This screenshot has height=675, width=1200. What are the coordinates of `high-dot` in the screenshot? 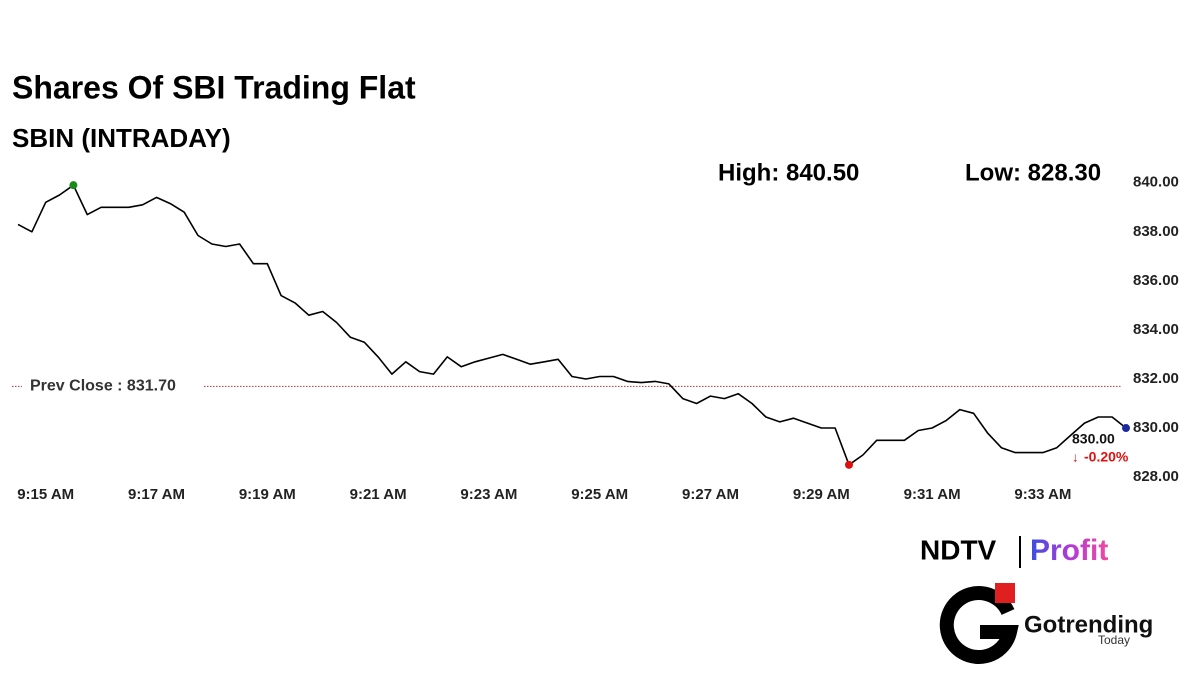 It's located at (73, 185).